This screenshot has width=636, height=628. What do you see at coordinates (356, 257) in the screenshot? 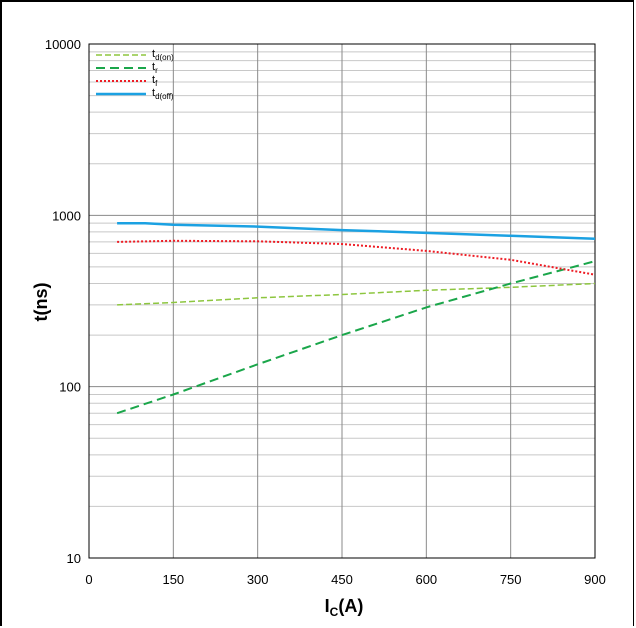
I see `series-line-tf` at bounding box center [356, 257].